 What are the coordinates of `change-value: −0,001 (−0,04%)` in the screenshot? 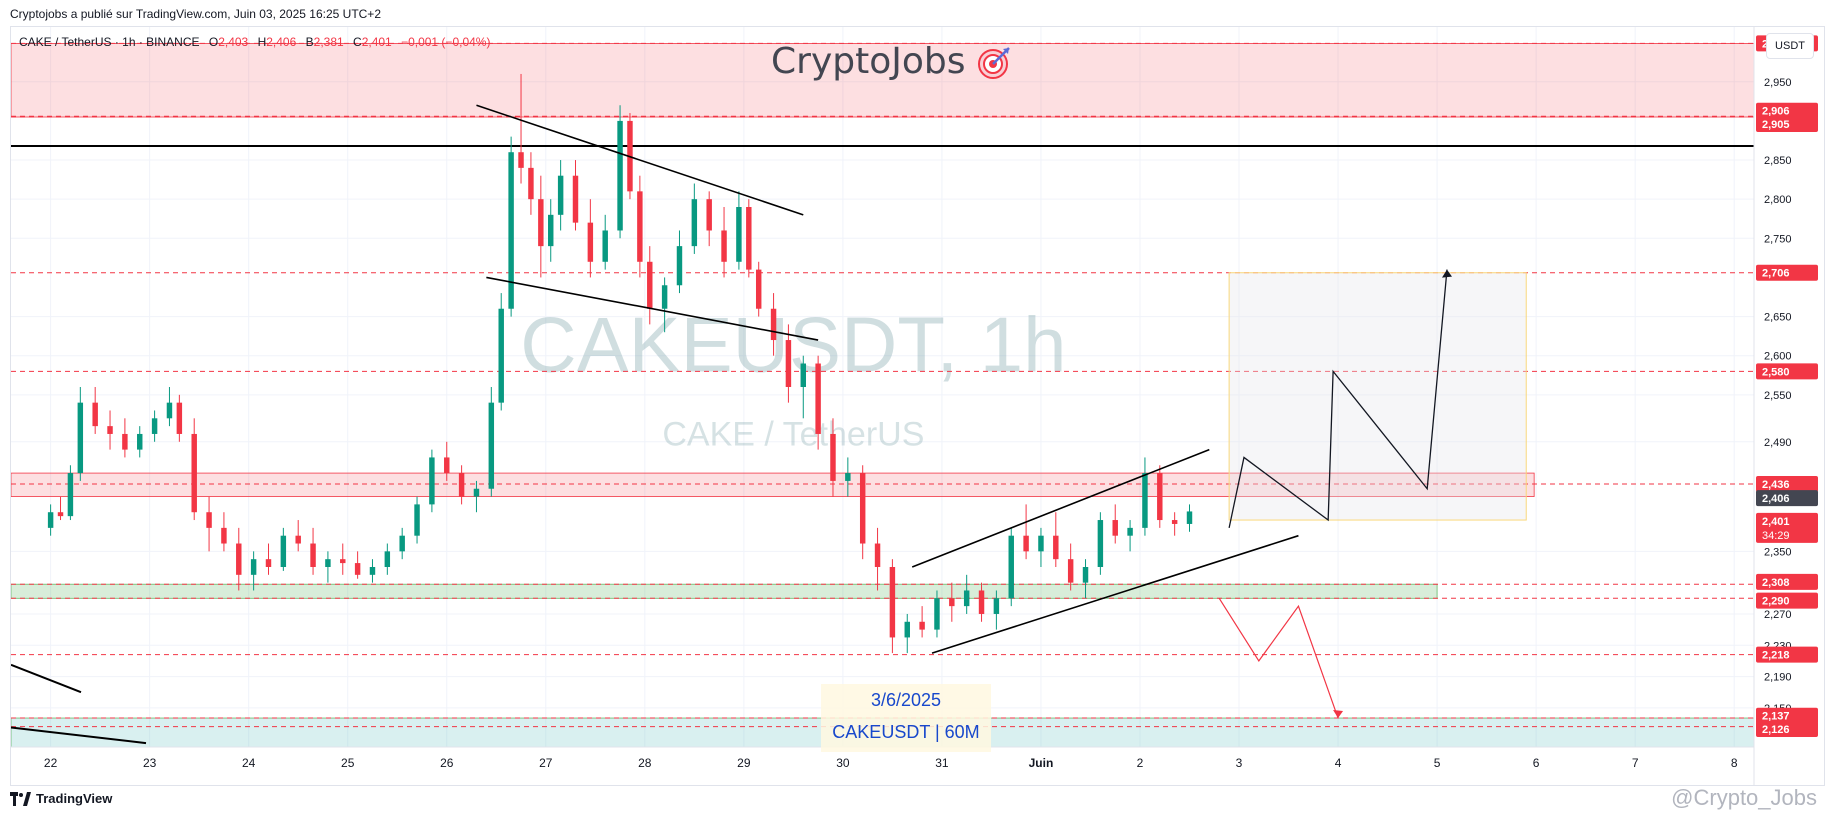 It's located at (446, 42).